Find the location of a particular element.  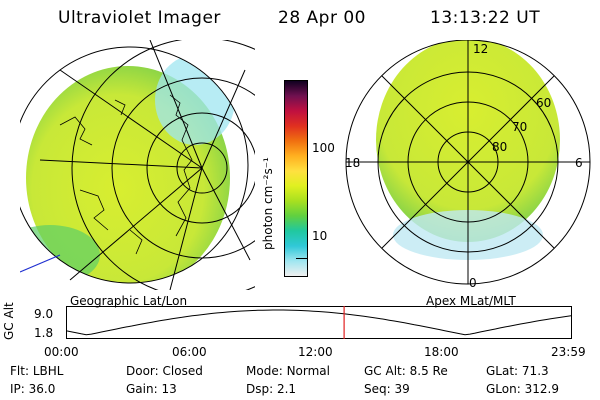

geographic-map-caption: Geographic Lat/Lon is located at coordinates (129, 301).